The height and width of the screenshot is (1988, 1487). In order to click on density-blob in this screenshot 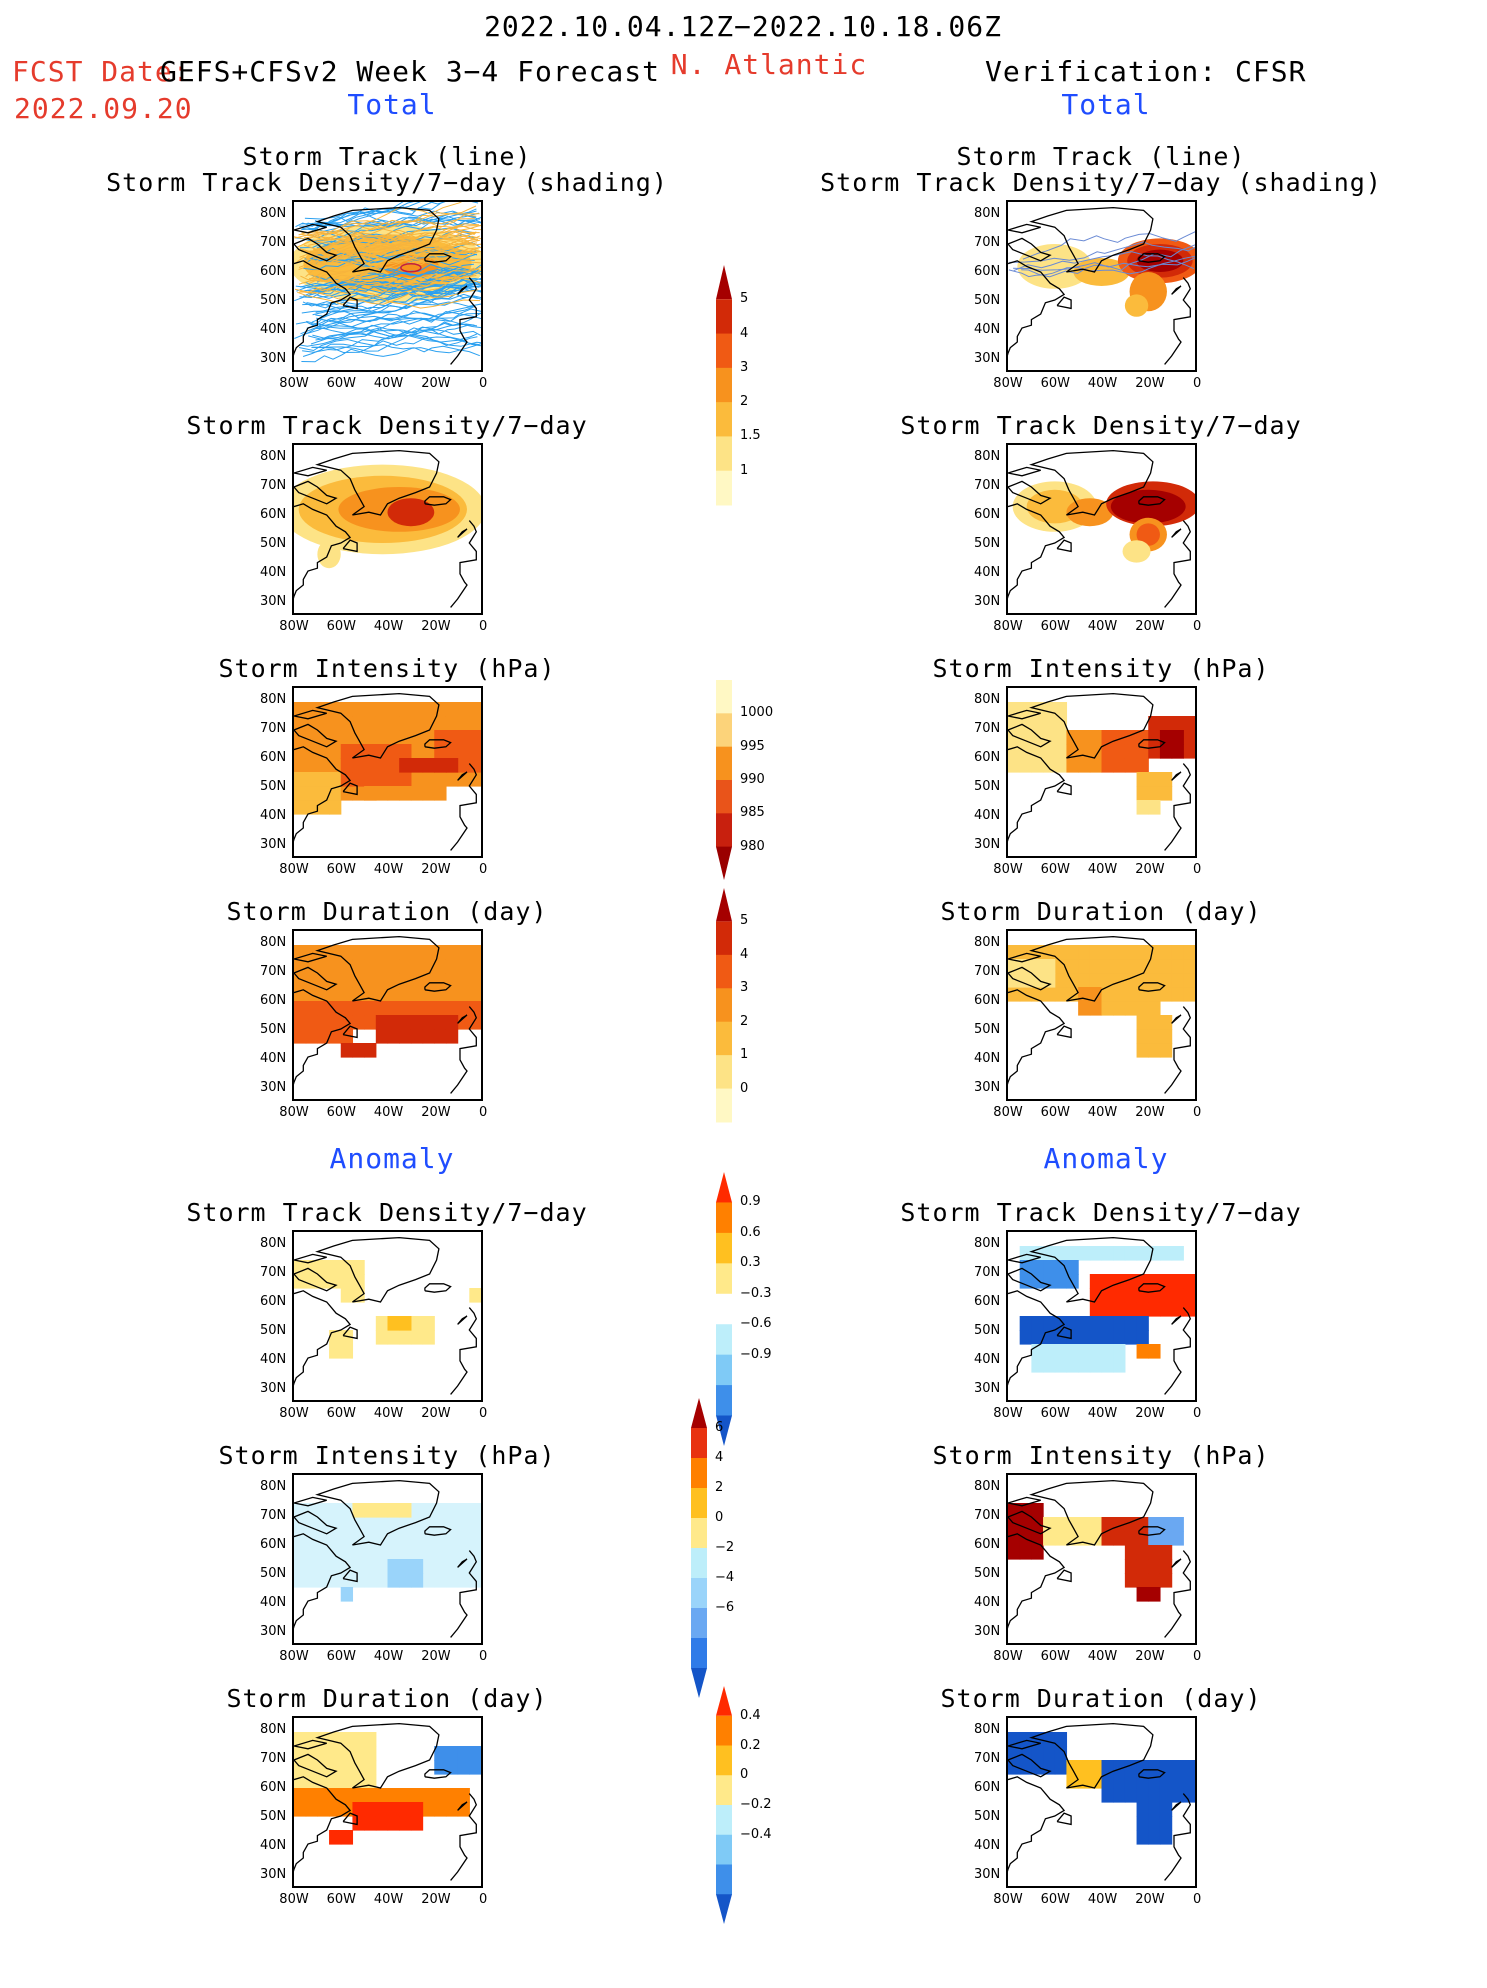, I will do `click(1090, 512)`.